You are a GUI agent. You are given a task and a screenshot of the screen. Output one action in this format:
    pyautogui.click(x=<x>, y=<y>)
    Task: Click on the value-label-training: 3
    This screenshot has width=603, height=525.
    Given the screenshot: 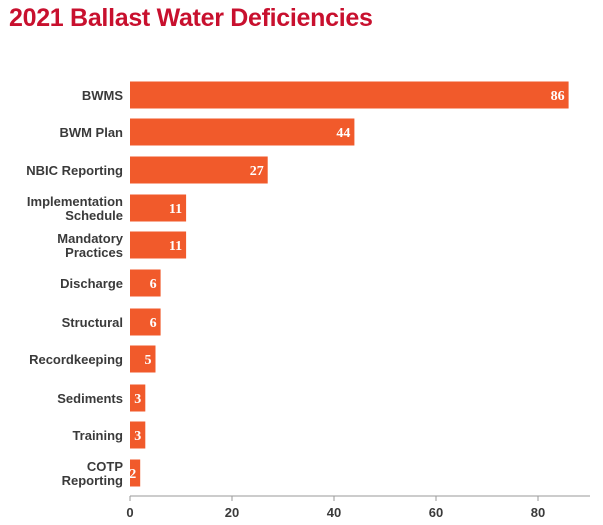 What is the action you would take?
    pyautogui.click(x=137, y=436)
    